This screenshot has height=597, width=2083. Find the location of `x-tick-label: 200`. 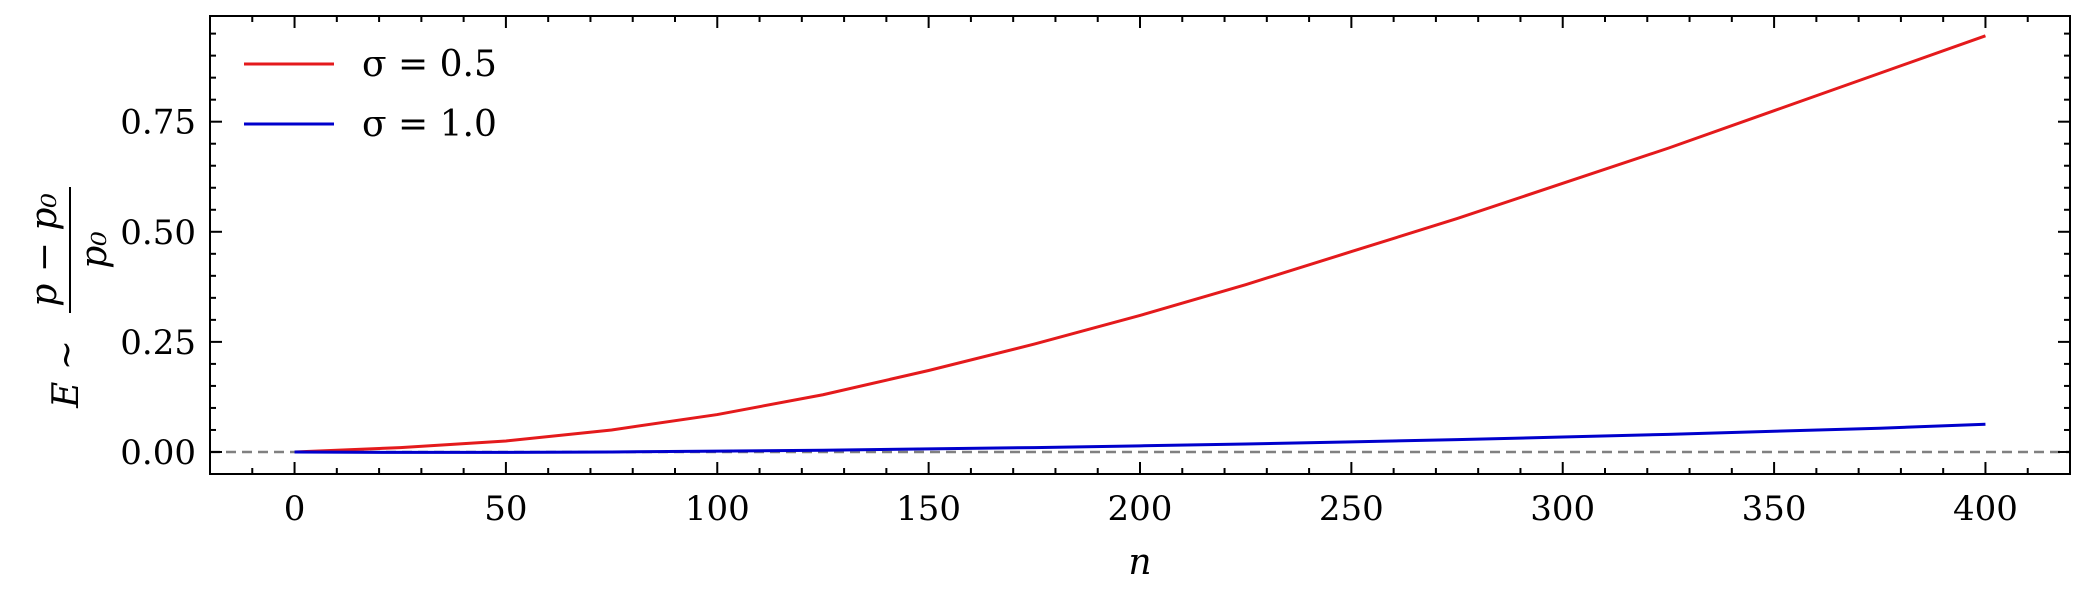

x-tick-label: 200 is located at coordinates (1140, 509).